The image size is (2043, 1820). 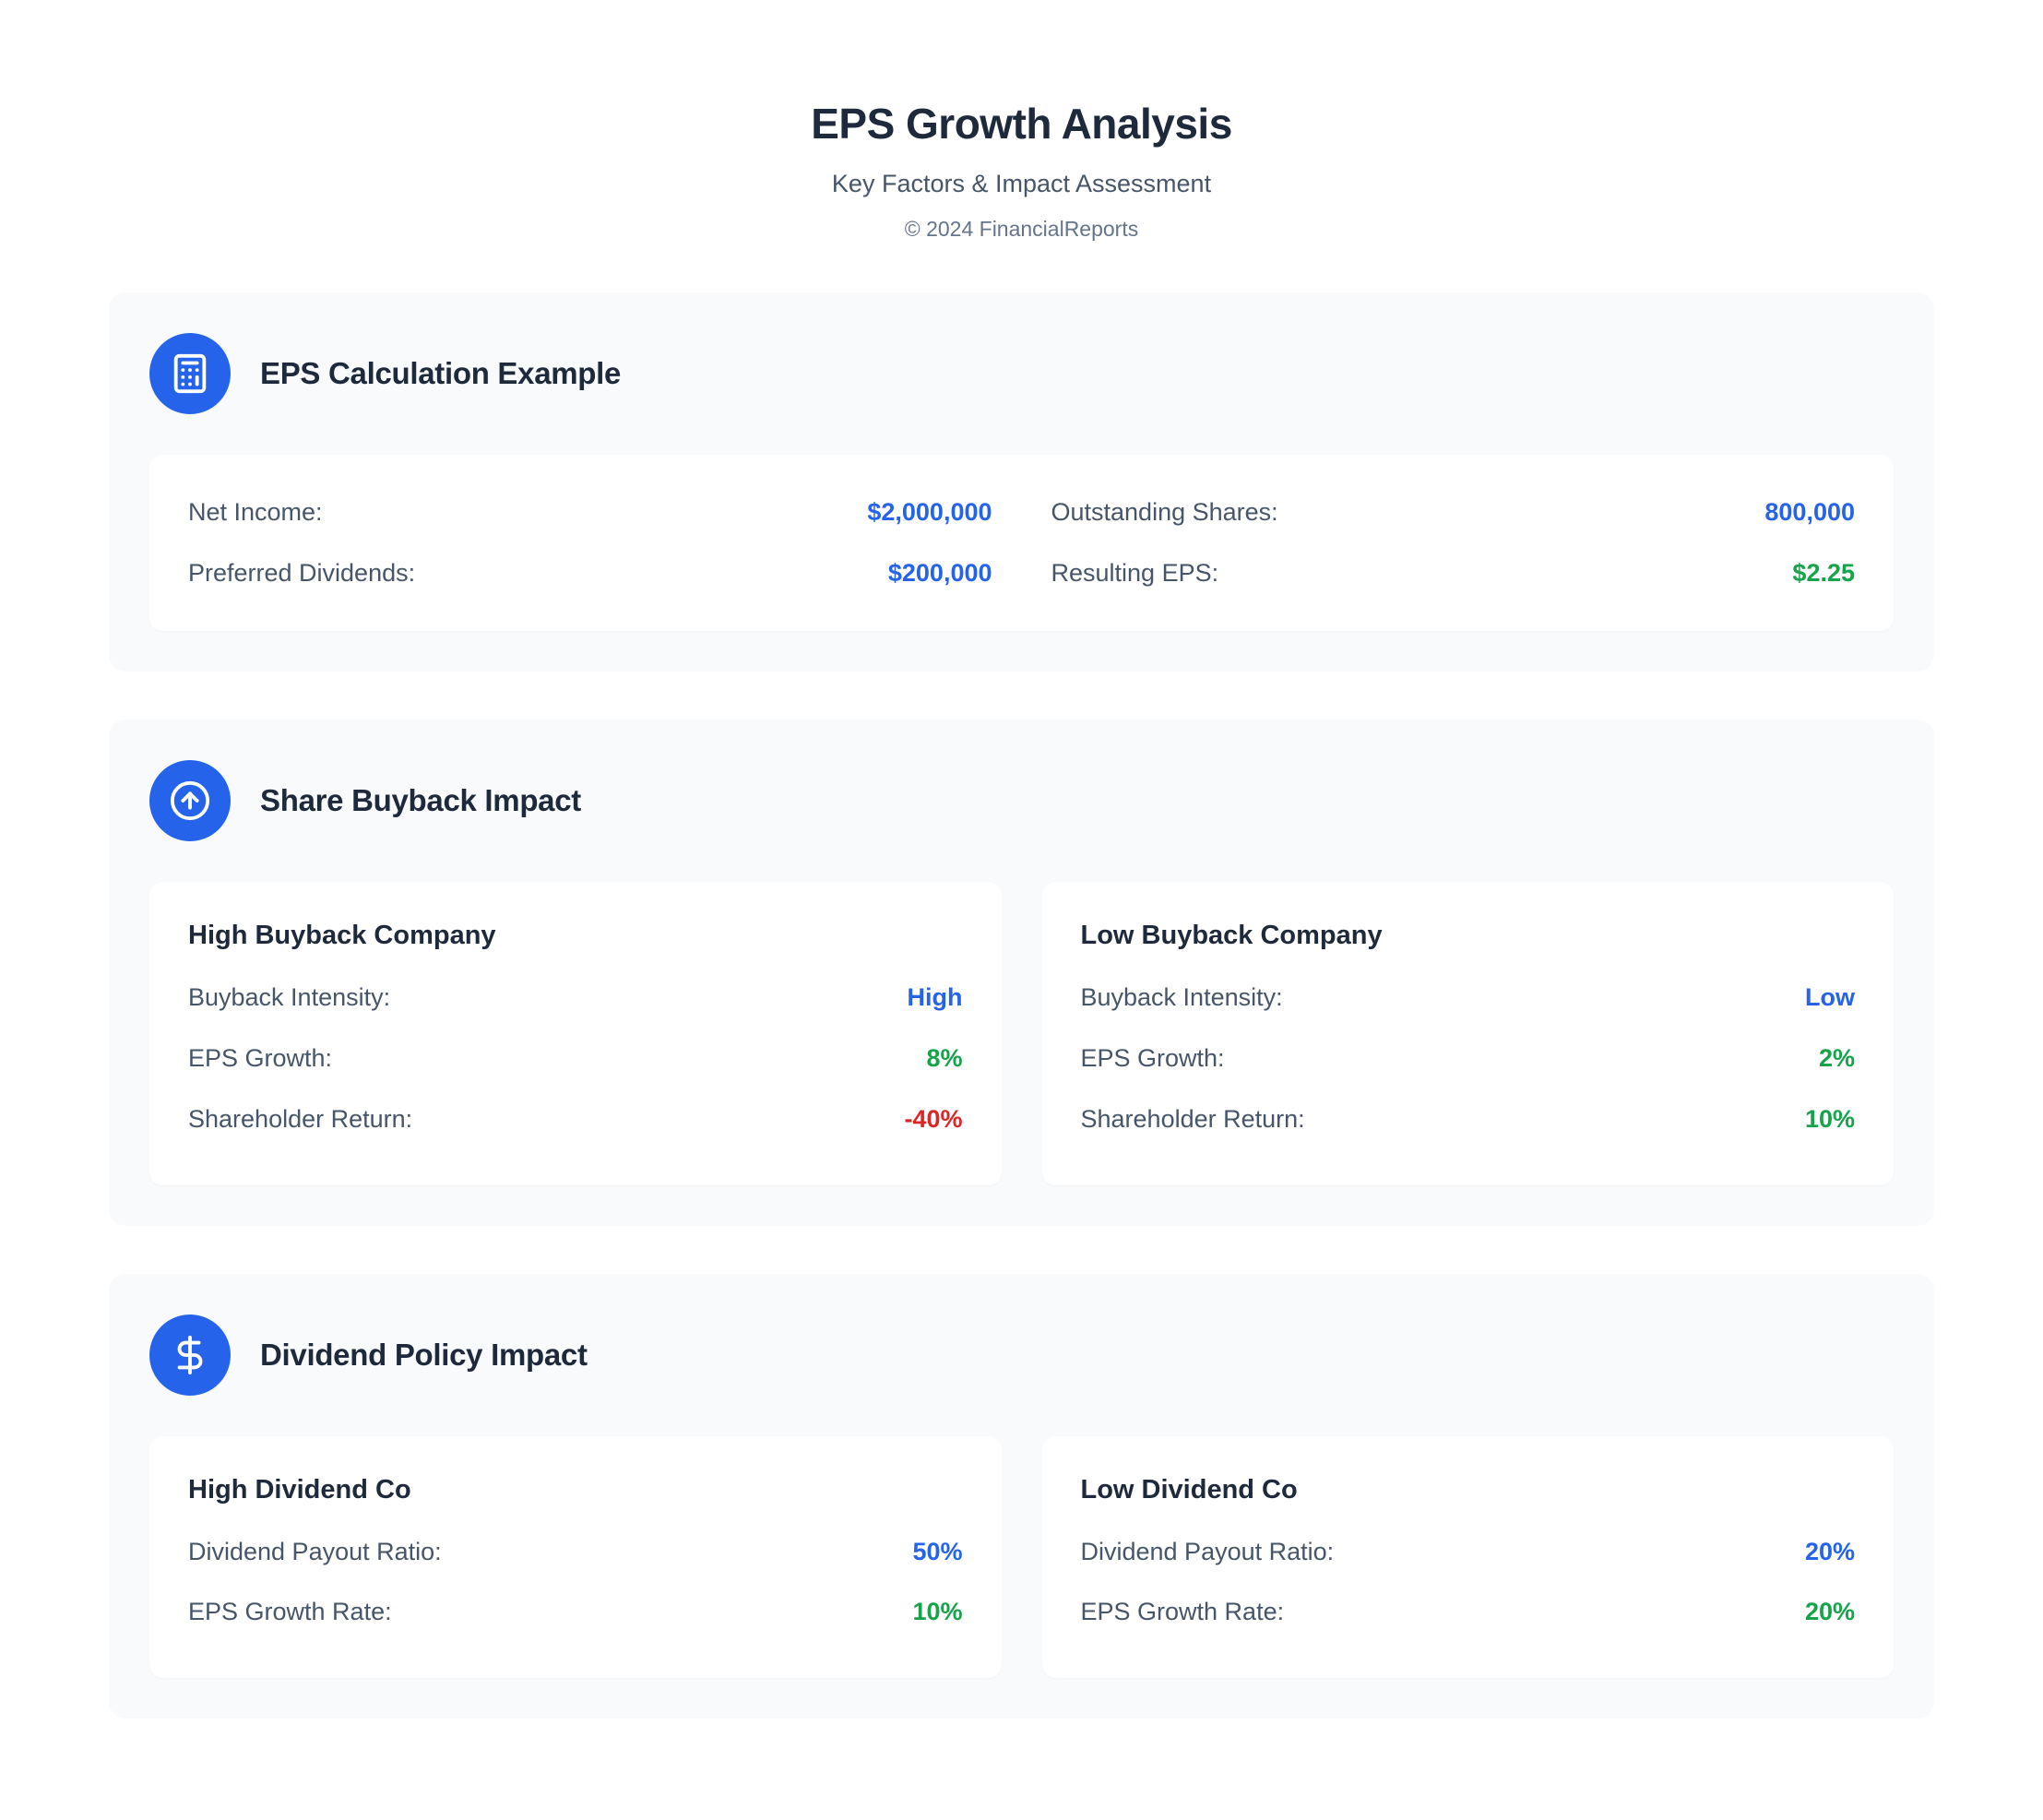 What do you see at coordinates (935, 997) in the screenshot?
I see `kv-value: High` at bounding box center [935, 997].